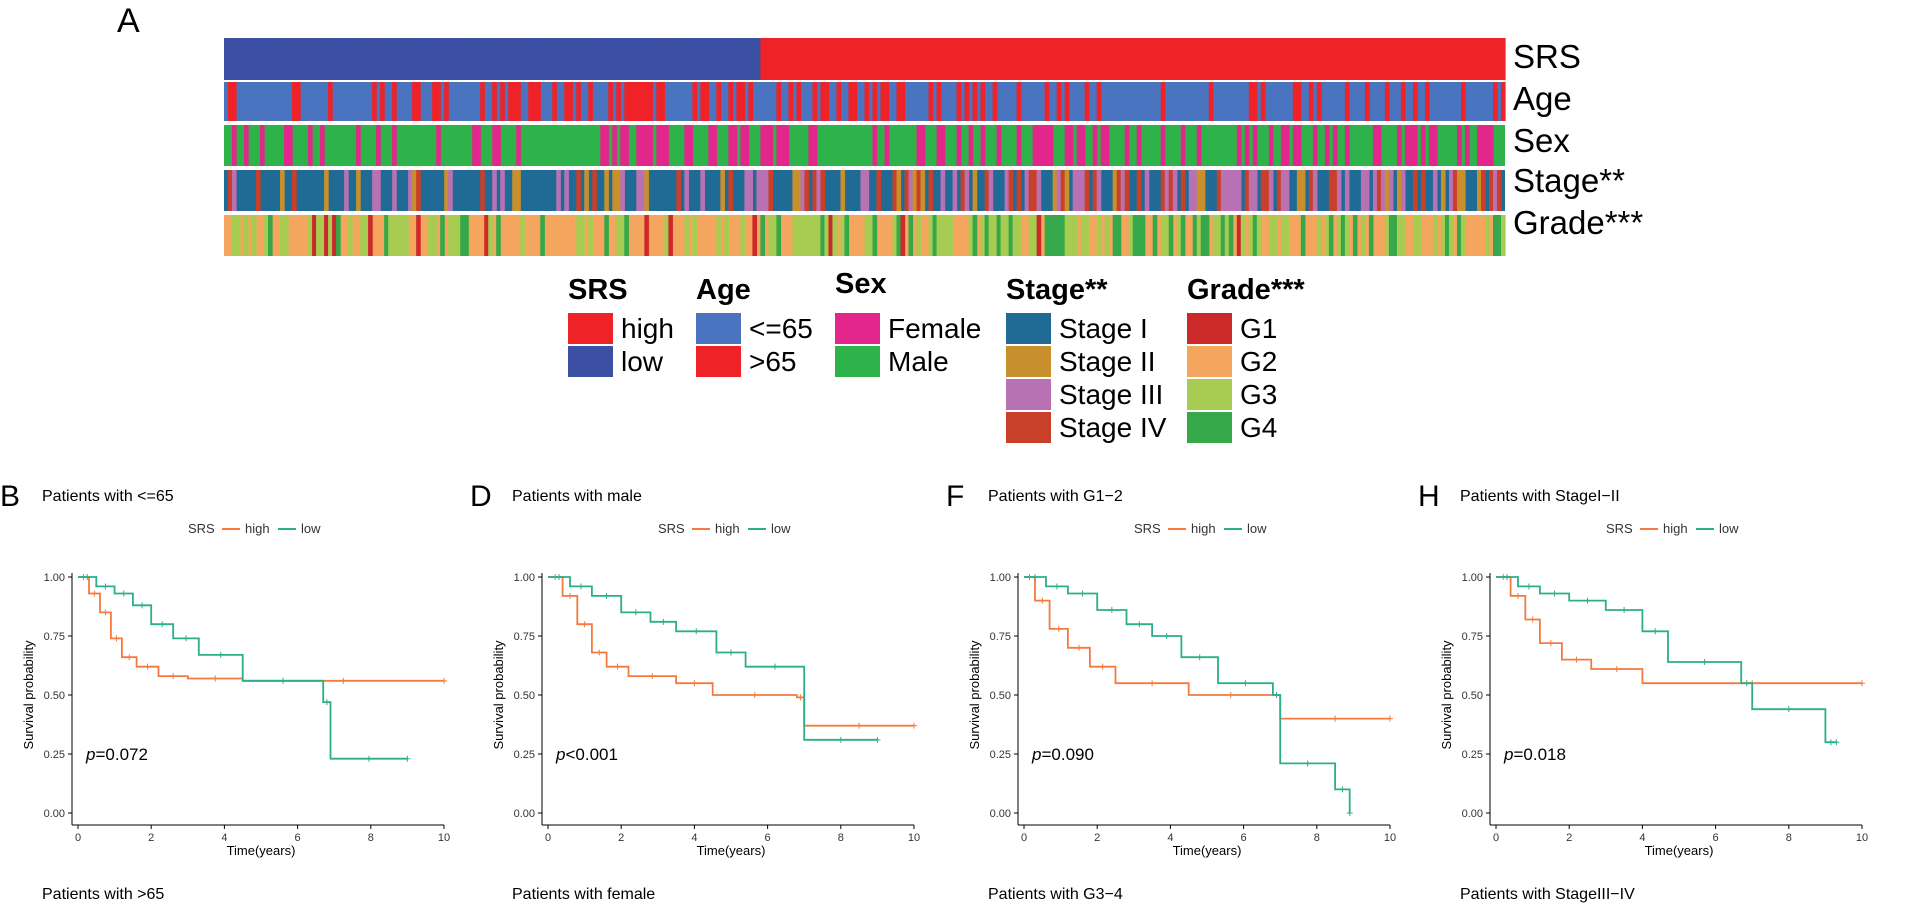 Image resolution: width=1906 pixels, height=910 pixels. Describe the element at coordinates (1259, 361) in the screenshot. I see `legend-label: G2` at that location.